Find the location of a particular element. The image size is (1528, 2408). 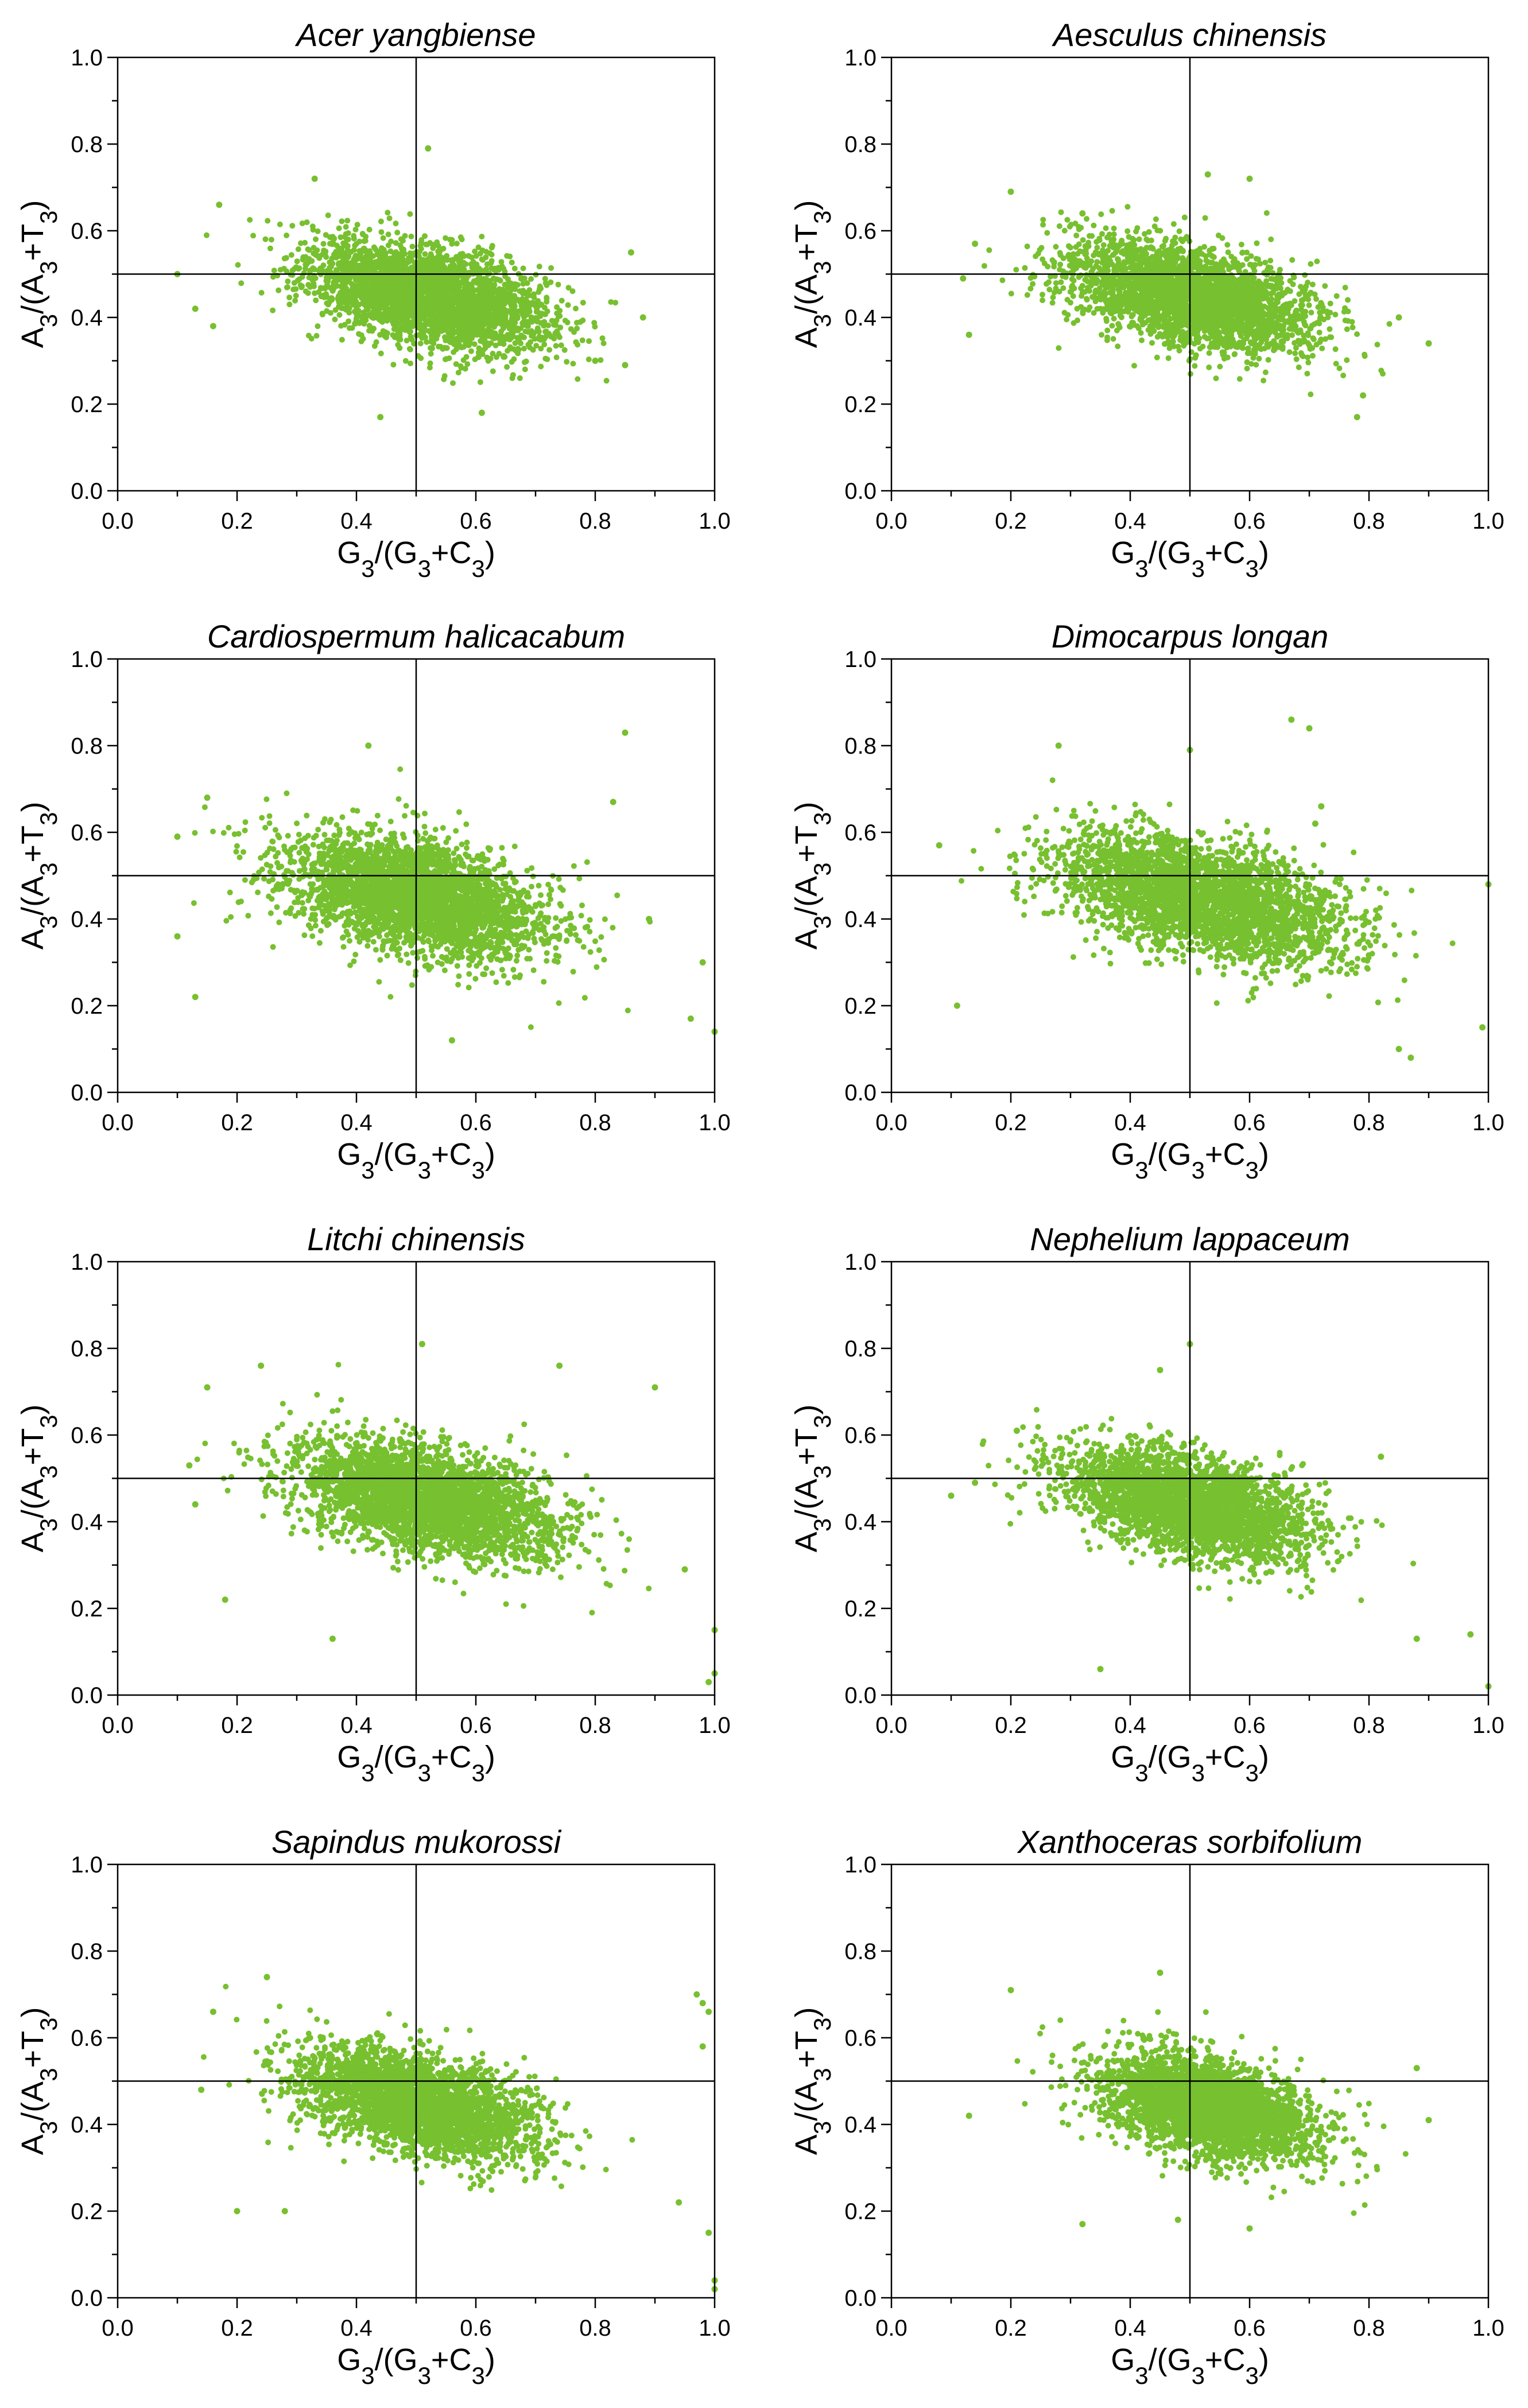

y-tick-label: 1.0 is located at coordinates (87, 58).